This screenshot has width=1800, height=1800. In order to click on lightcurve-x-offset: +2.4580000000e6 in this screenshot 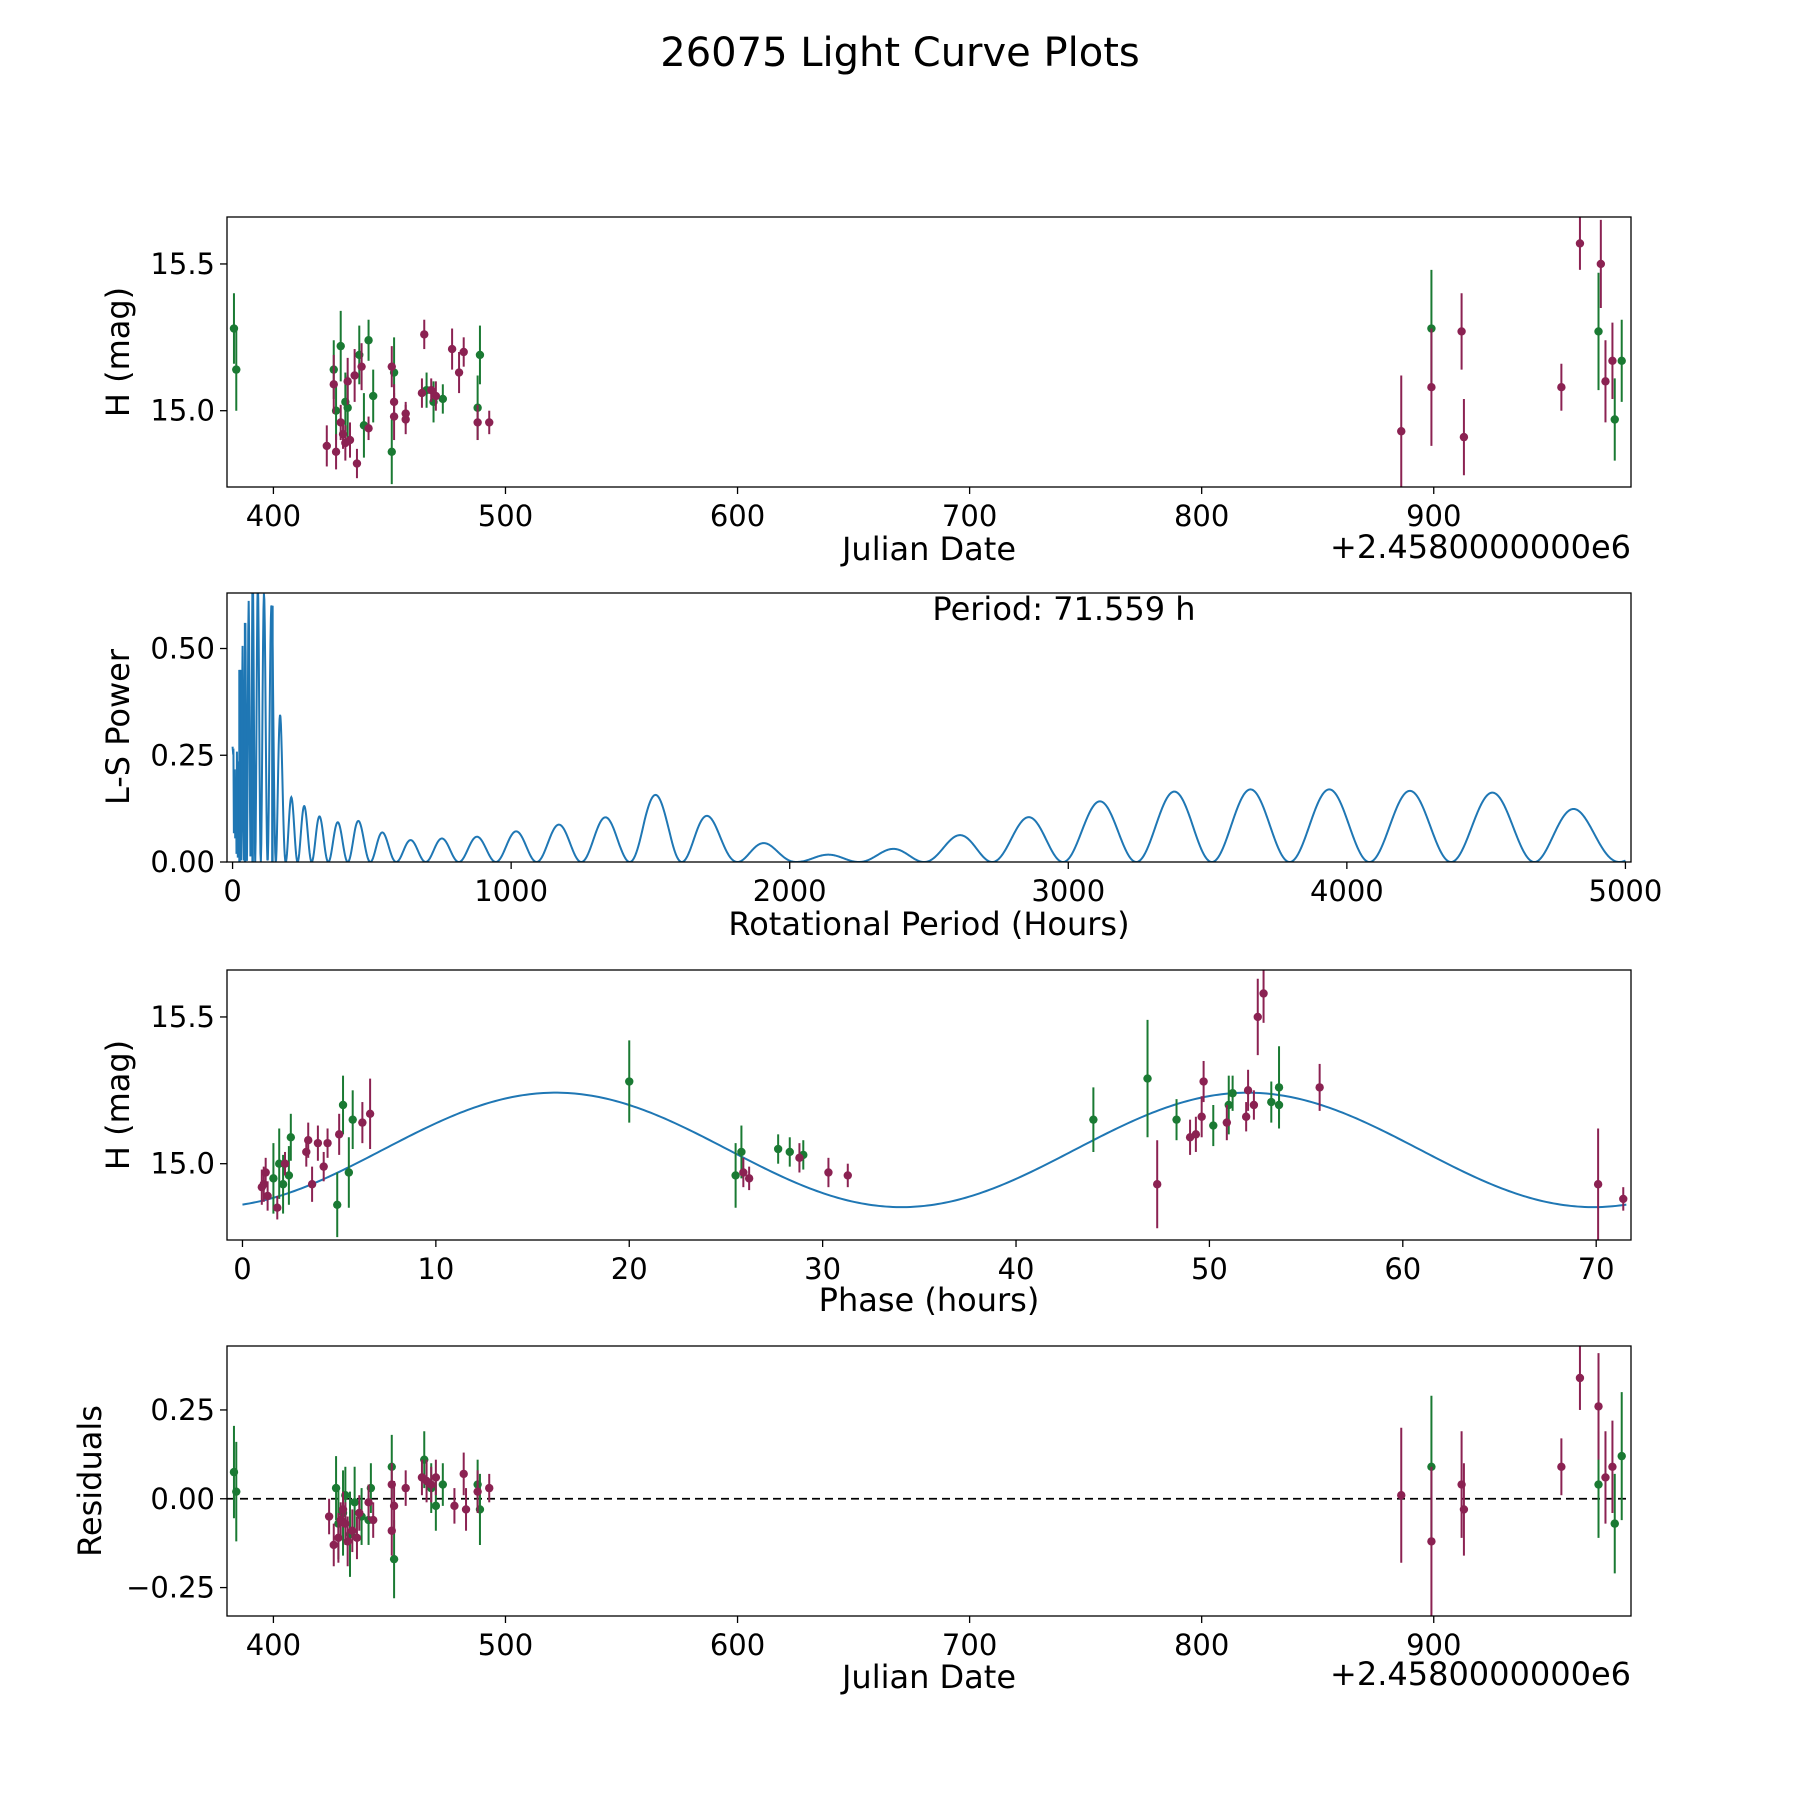, I will do `click(1480, 547)`.